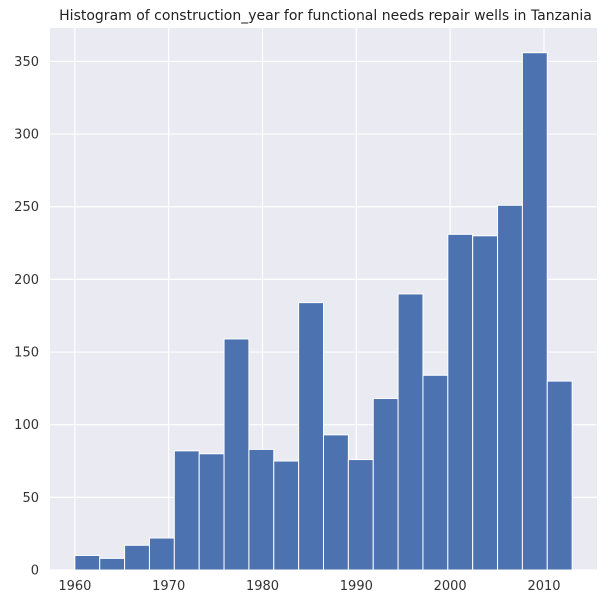  Describe the element at coordinates (74, 586) in the screenshot. I see `x-tick-label: 1960` at that location.